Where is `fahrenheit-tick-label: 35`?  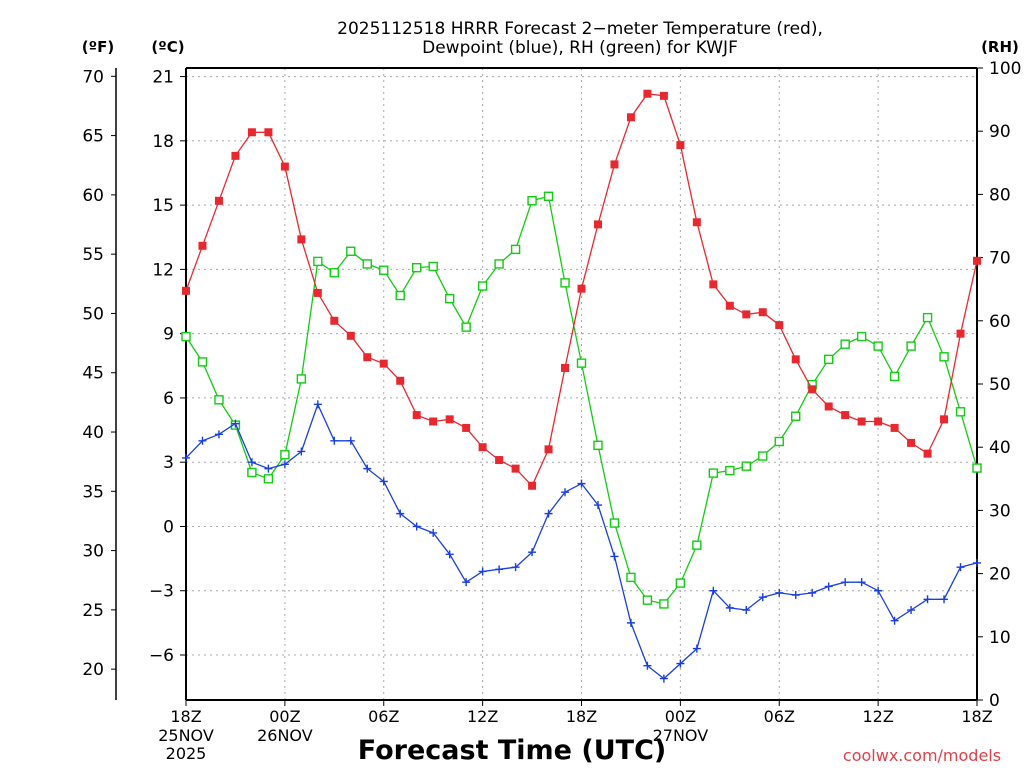
fahrenheit-tick-label: 35 is located at coordinates (93, 492).